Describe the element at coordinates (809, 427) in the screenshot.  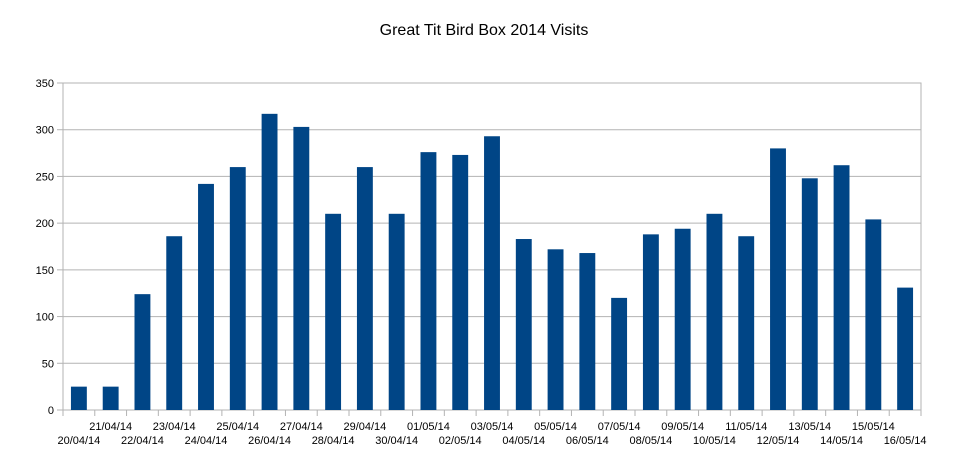
I see `x-tick-label: 13/05/14` at that location.